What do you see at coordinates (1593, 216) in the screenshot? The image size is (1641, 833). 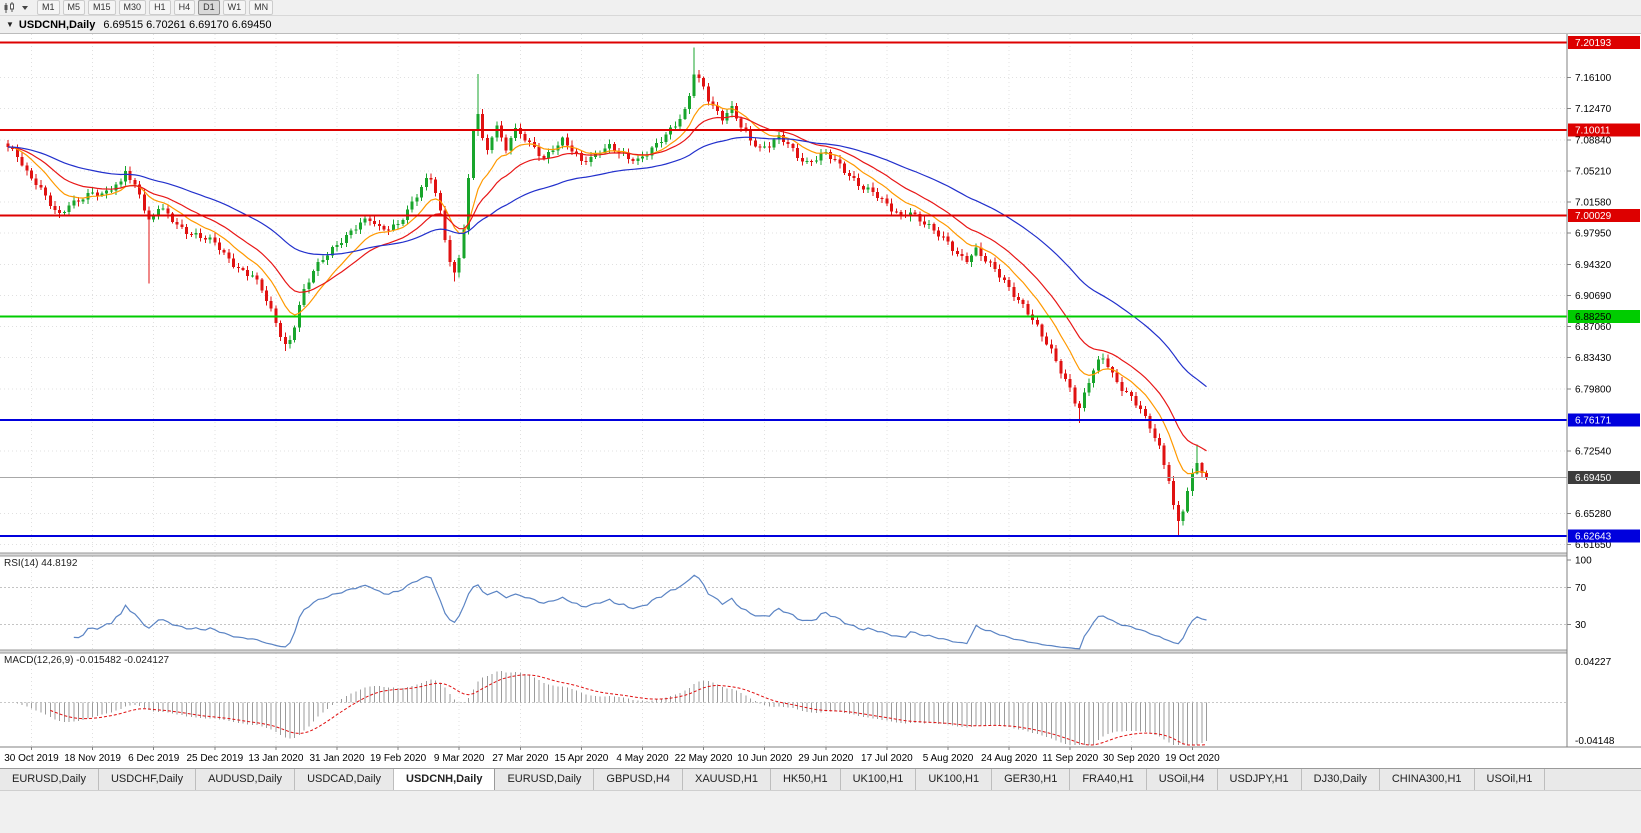 I see `svg-text: 7.00029` at bounding box center [1593, 216].